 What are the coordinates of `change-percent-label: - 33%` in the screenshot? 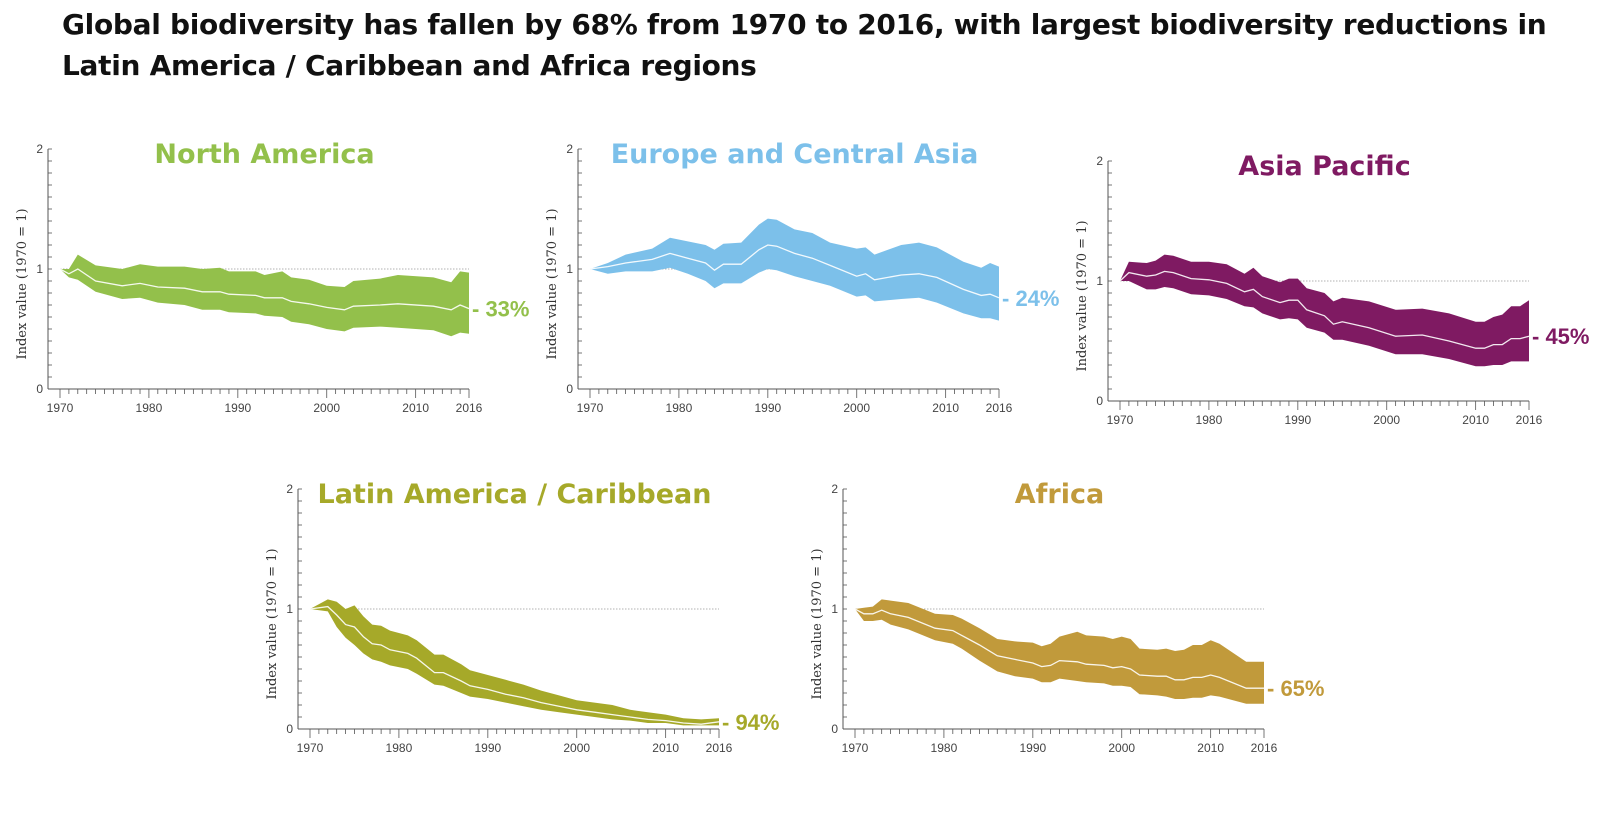 It's located at (500, 309).